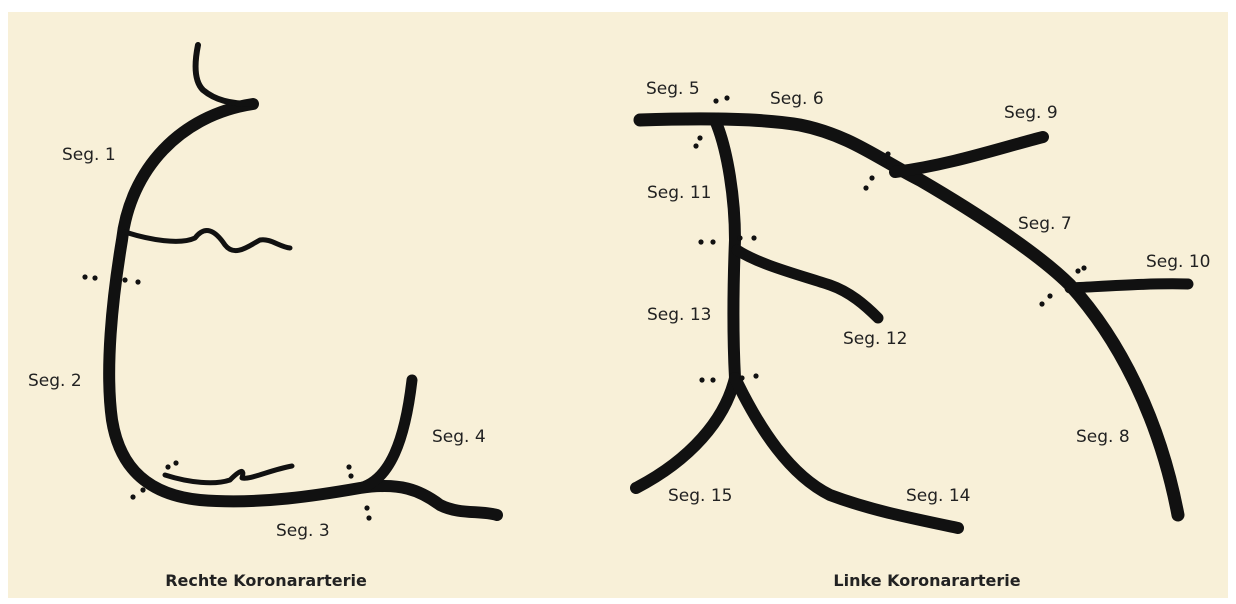  What do you see at coordinates (1031, 113) in the screenshot?
I see `segment-label: Seg. 9` at bounding box center [1031, 113].